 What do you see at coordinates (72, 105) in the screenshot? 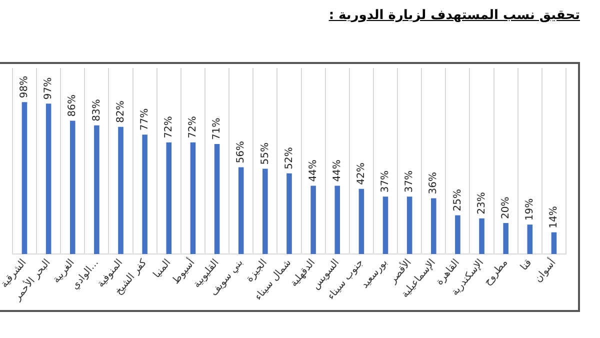
I see `data-label: 86%` at bounding box center [72, 105].